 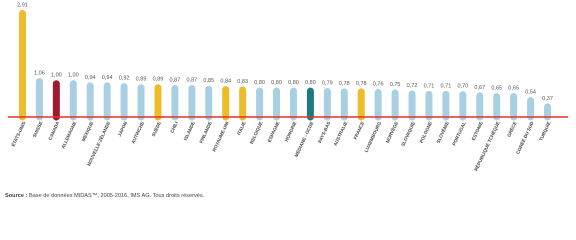 What do you see at coordinates (53, 130) in the screenshot?
I see `x-tick-label: CANADA` at bounding box center [53, 130].